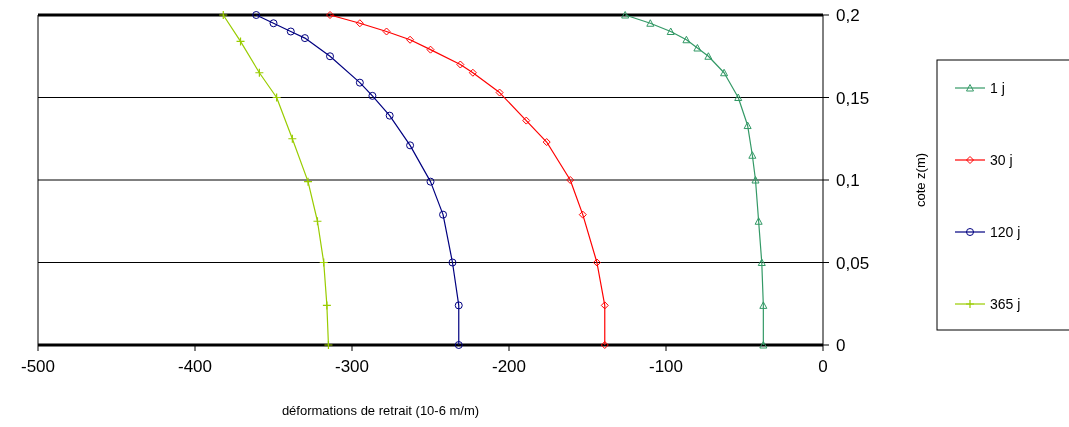 The width and height of the screenshot is (1069, 427). I want to click on y-tick-label: 0, so click(841, 345).